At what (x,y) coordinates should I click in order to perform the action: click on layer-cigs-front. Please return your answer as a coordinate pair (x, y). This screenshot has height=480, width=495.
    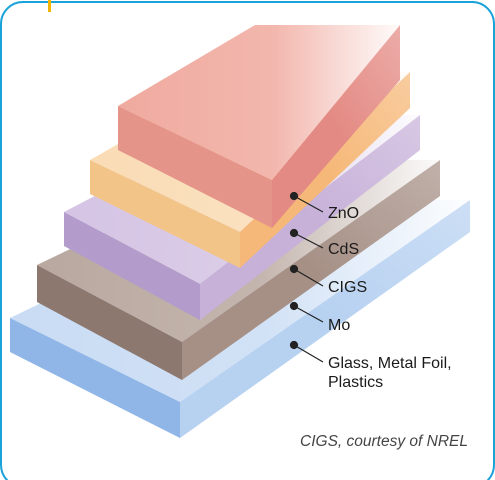
    Looking at the image, I should click on (132, 266).